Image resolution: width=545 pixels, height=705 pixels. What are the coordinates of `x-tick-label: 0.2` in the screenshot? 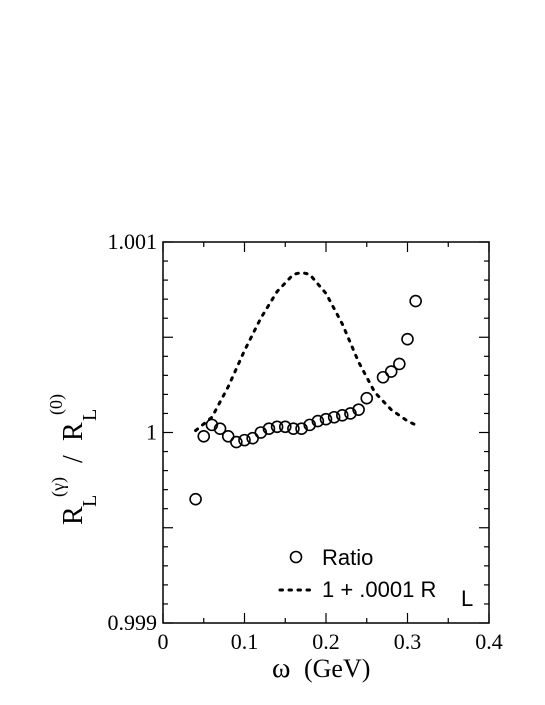 It's located at (326, 641).